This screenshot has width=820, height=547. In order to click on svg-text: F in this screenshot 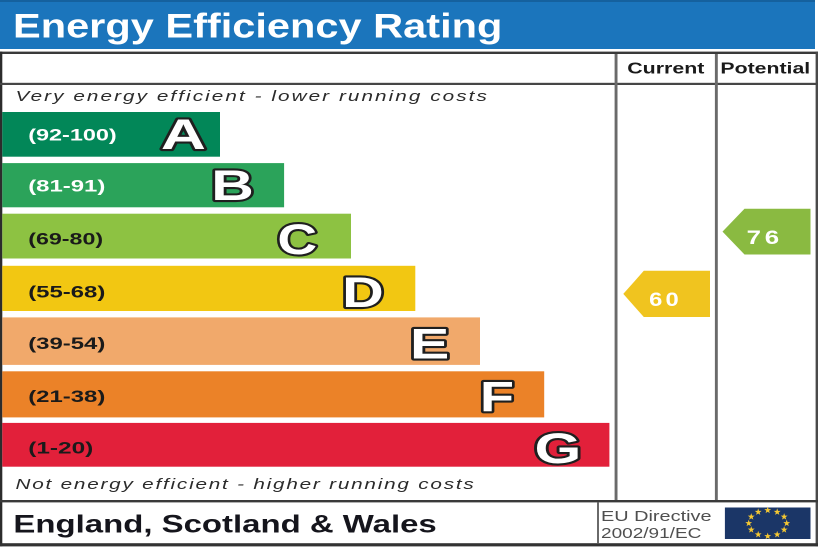, I will do `click(497, 396)`.